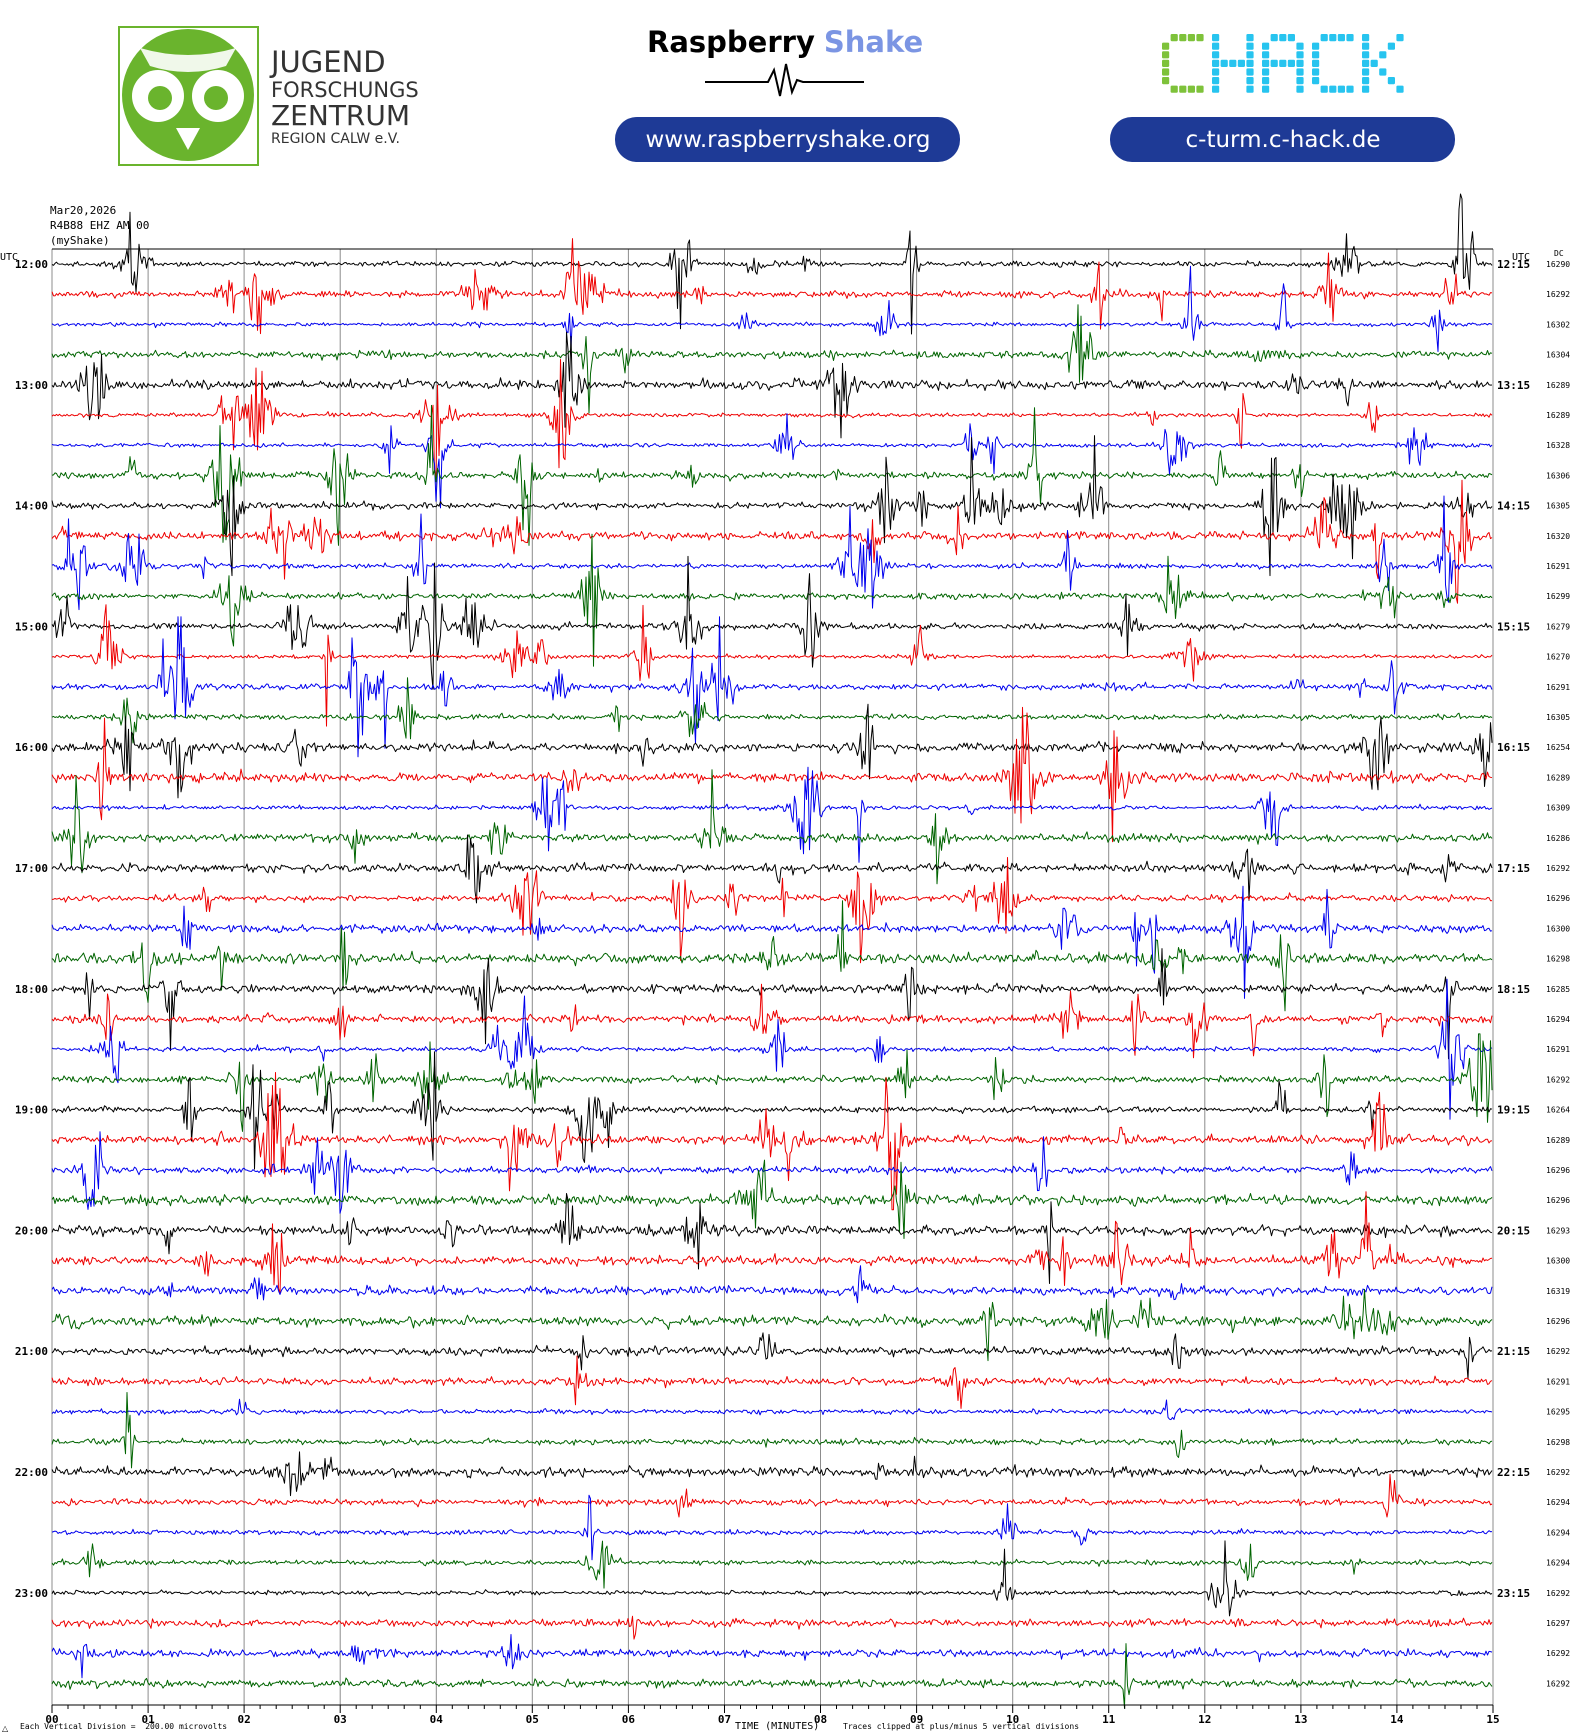 This screenshot has height=1732, width=1570. Describe the element at coordinates (1513, 626) in the screenshot. I see `right-time-label: 15:15` at that location.